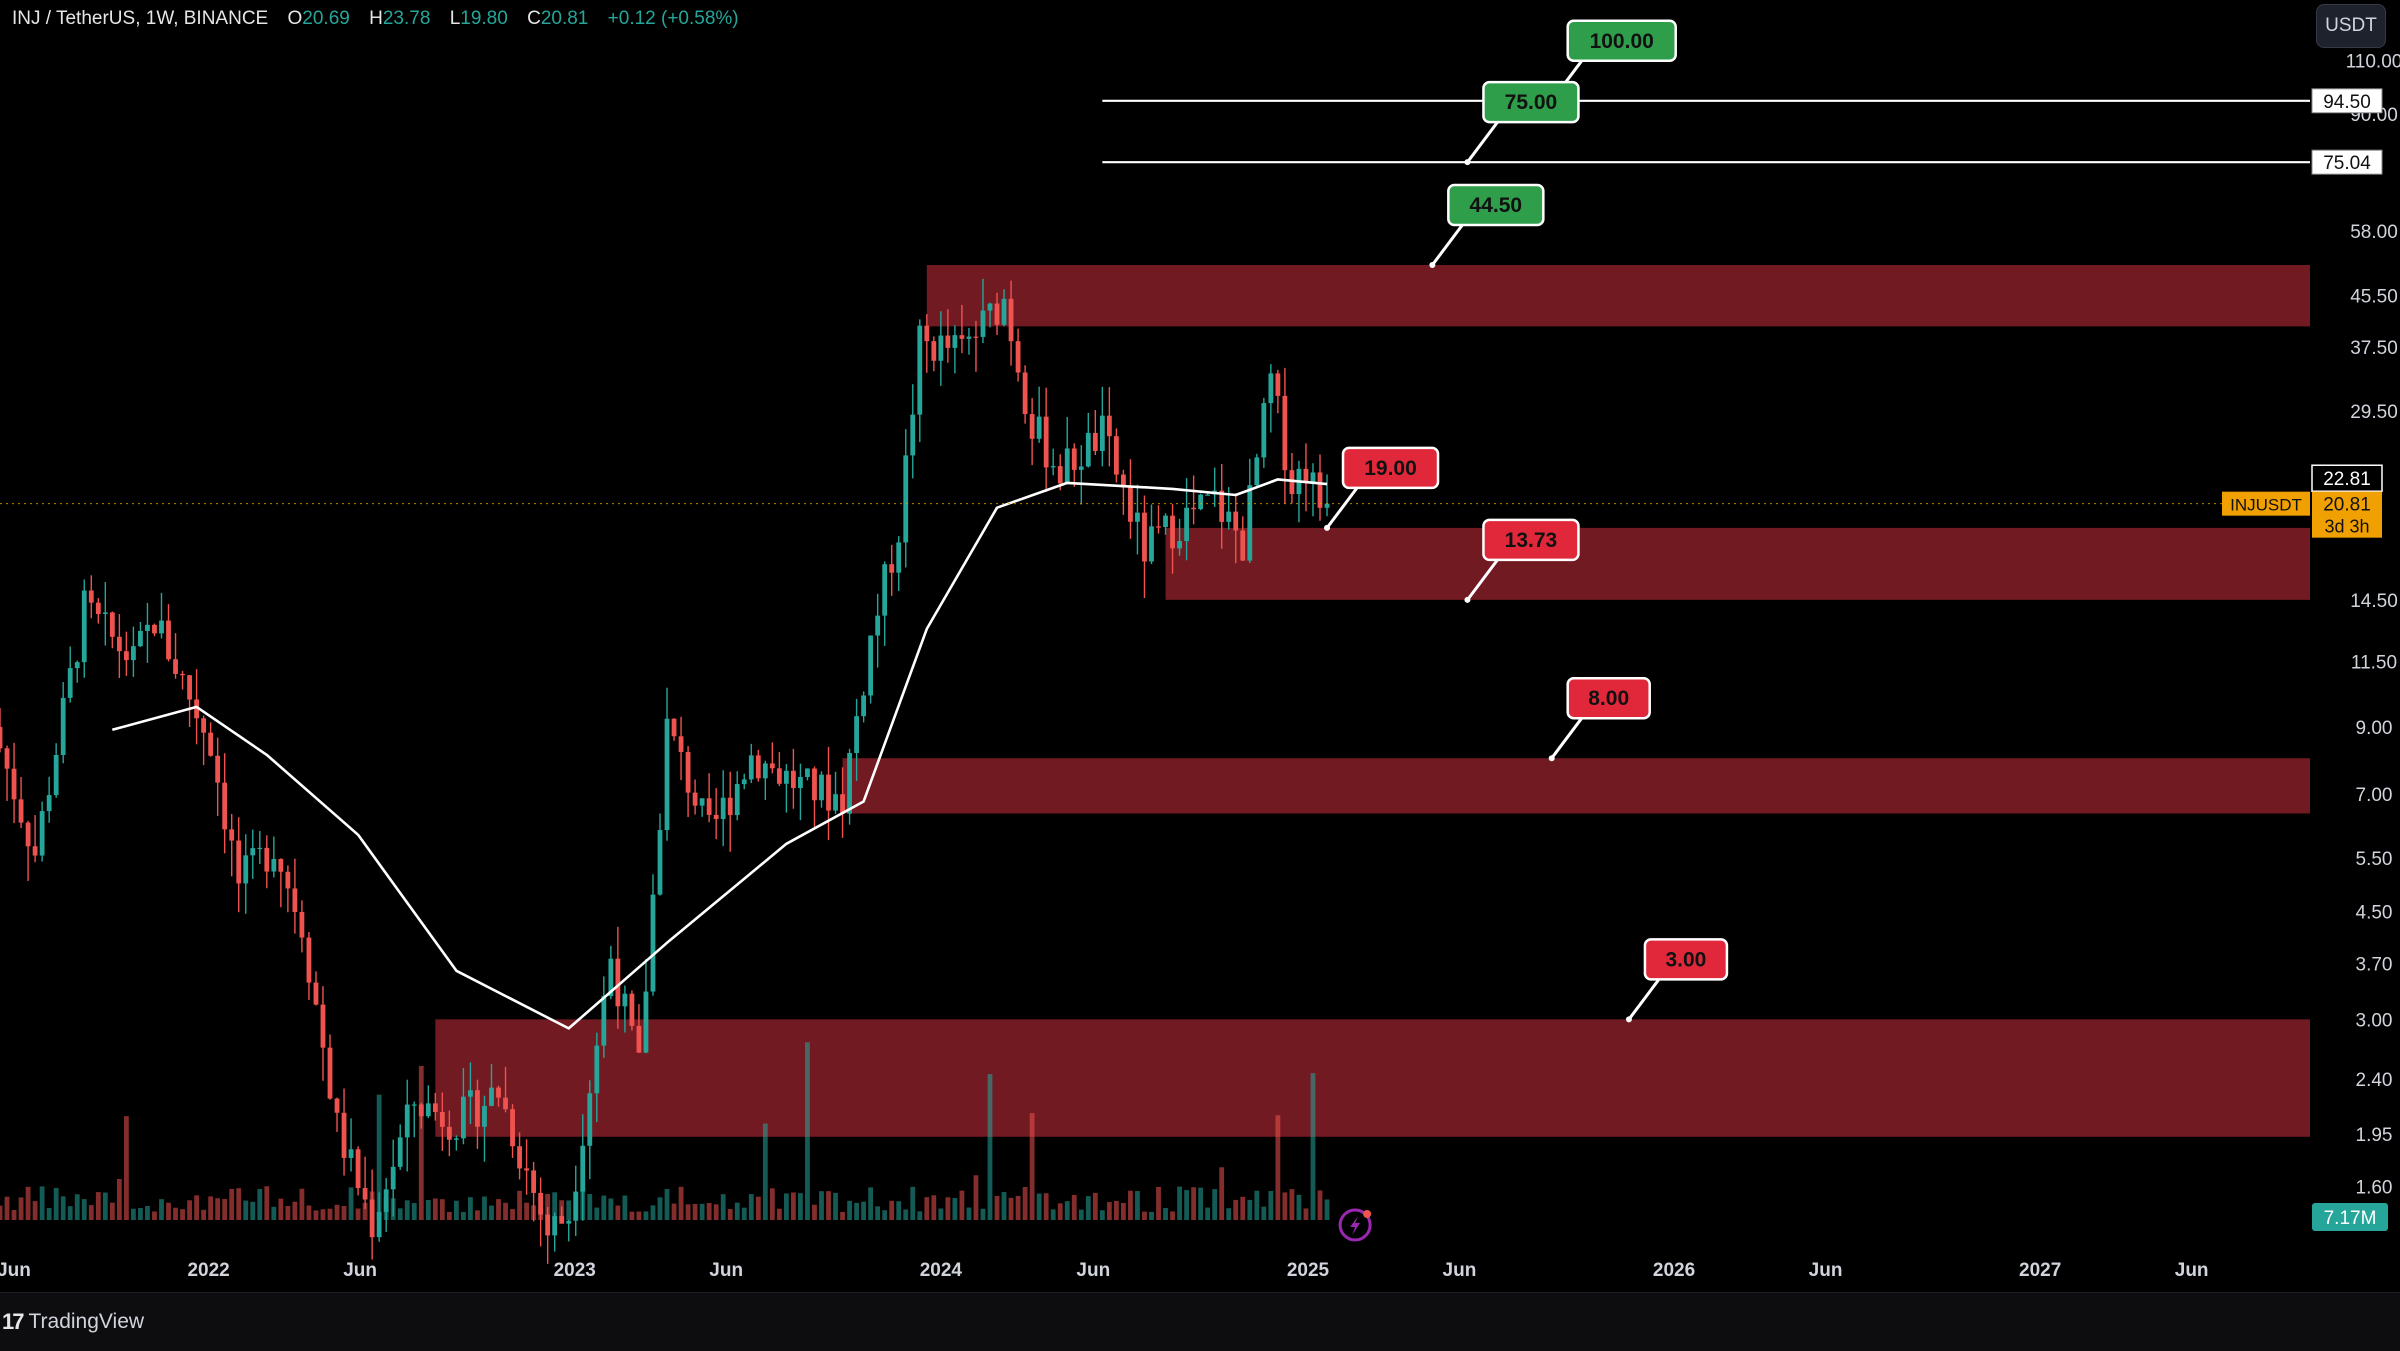  What do you see at coordinates (13, 1321) in the screenshot?
I see `tradingview-logo-icon: 17` at bounding box center [13, 1321].